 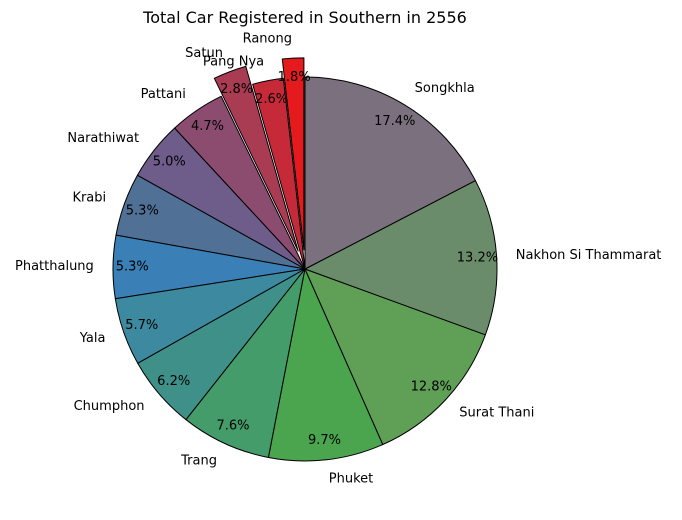 What do you see at coordinates (103, 138) in the screenshot?
I see `label-narathiwat: Narathiwat` at bounding box center [103, 138].